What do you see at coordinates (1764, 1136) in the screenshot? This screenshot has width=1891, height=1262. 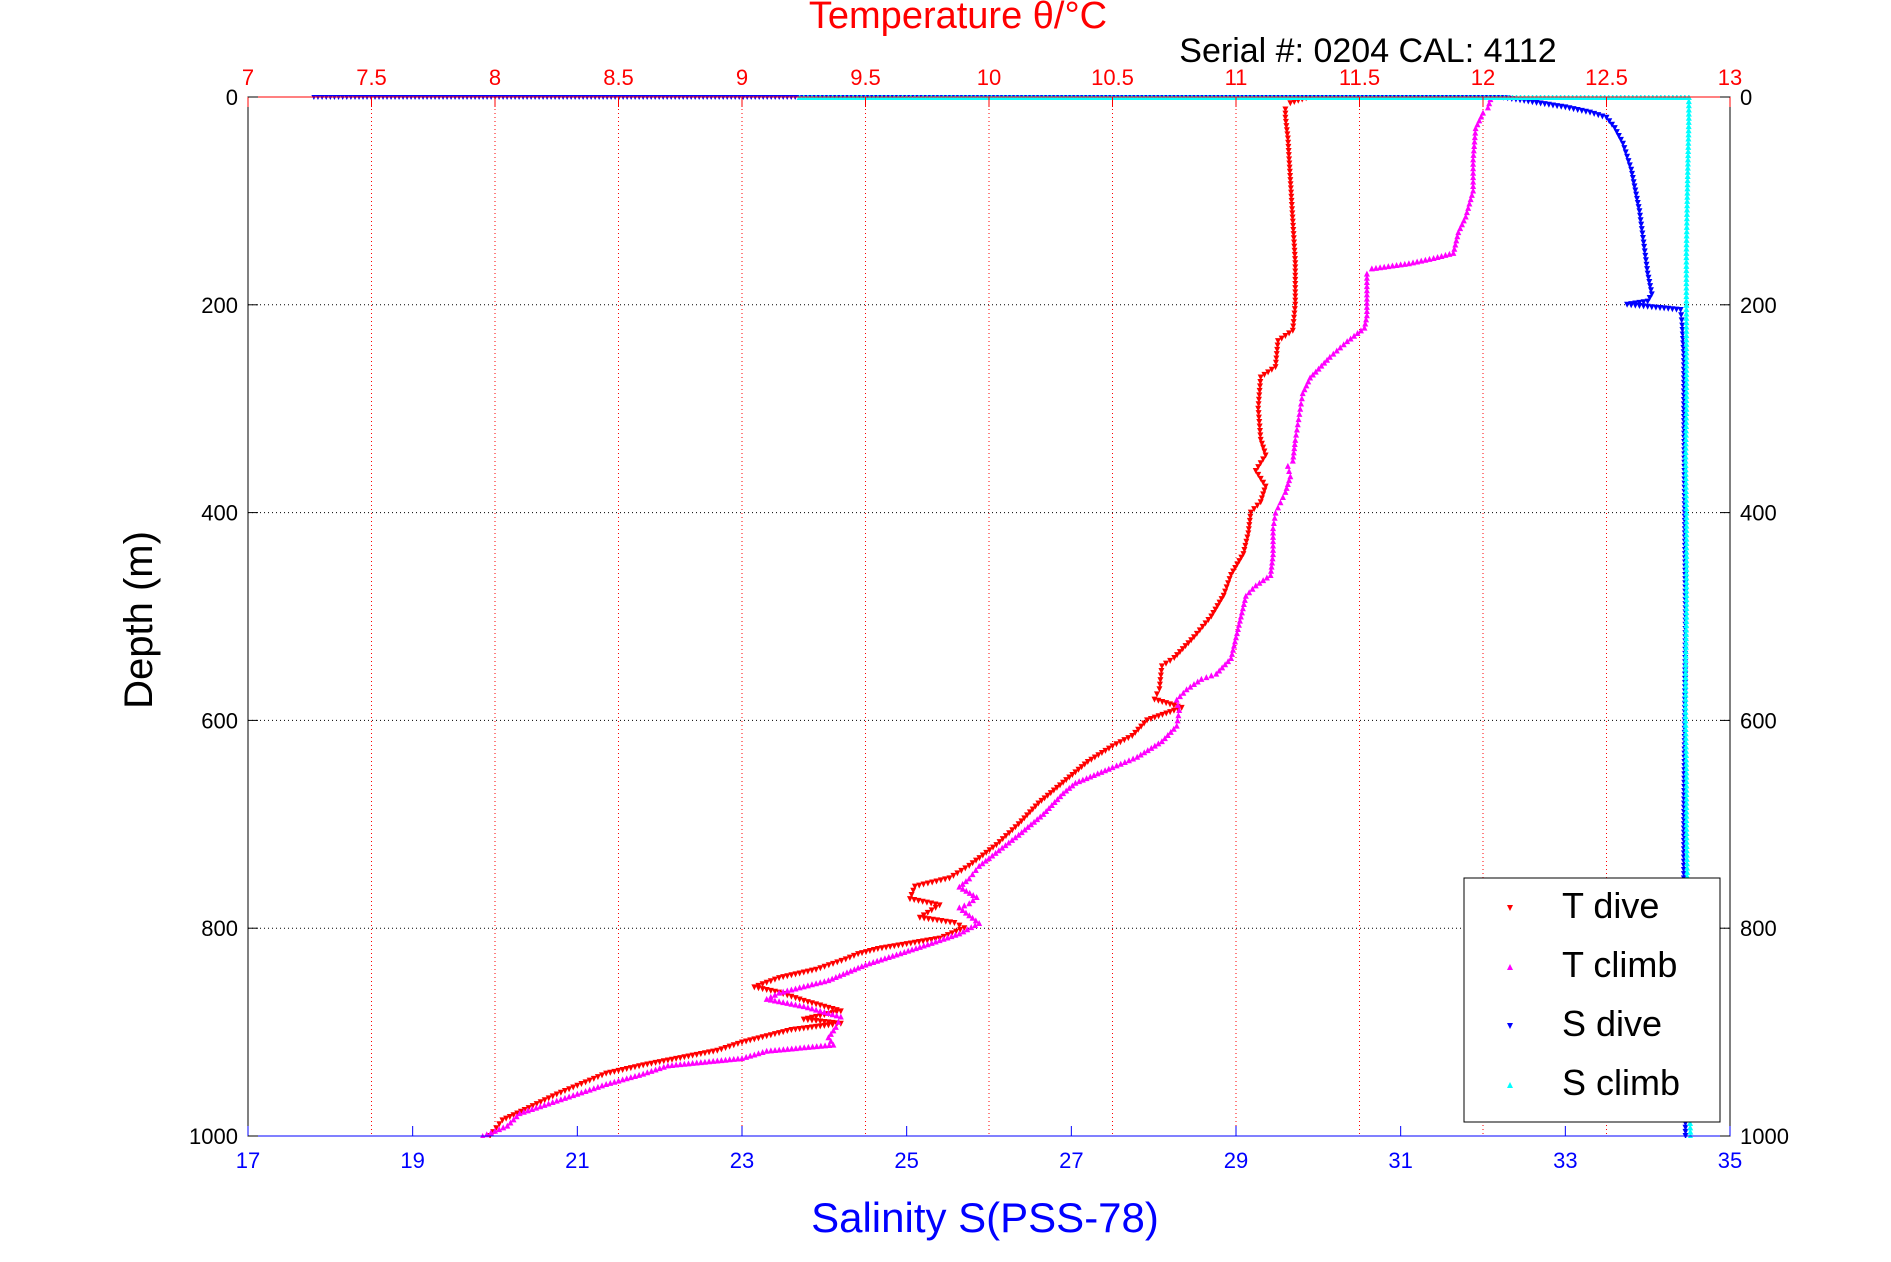 I see `tick-label-depth-right: 1000` at bounding box center [1764, 1136].